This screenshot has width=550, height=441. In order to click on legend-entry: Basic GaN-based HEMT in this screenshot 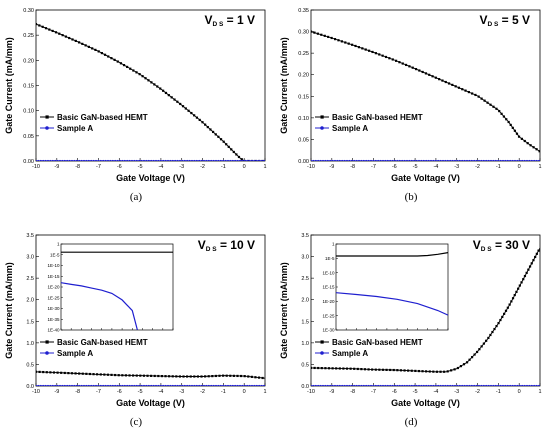, I will do `click(102, 342)`.